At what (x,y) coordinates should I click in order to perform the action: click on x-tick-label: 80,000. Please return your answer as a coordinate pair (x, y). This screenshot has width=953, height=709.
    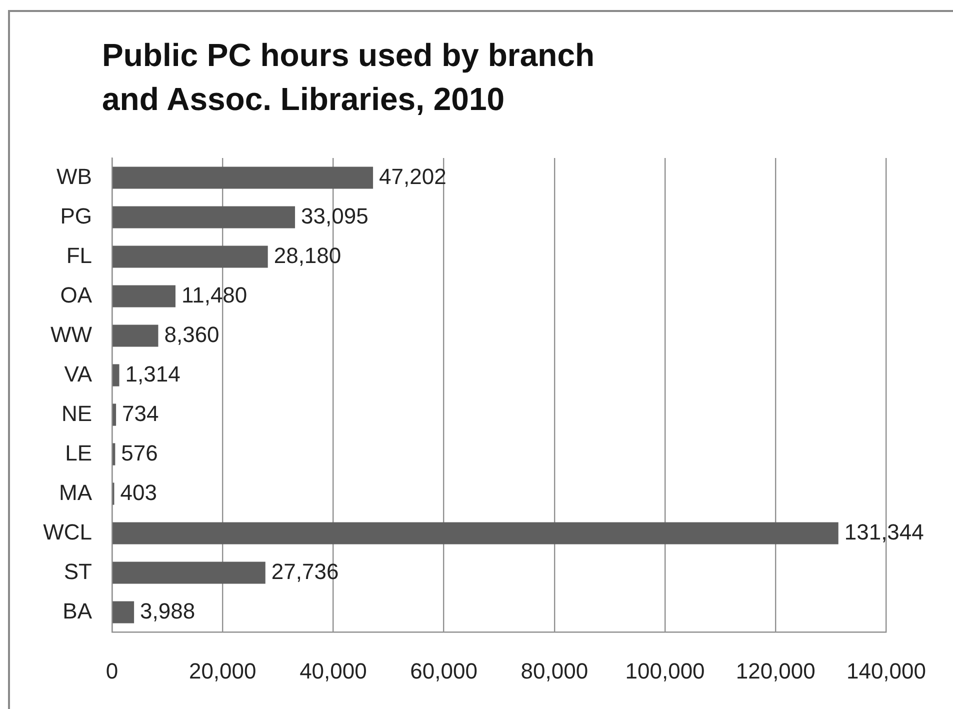
    Looking at the image, I should click on (554, 671).